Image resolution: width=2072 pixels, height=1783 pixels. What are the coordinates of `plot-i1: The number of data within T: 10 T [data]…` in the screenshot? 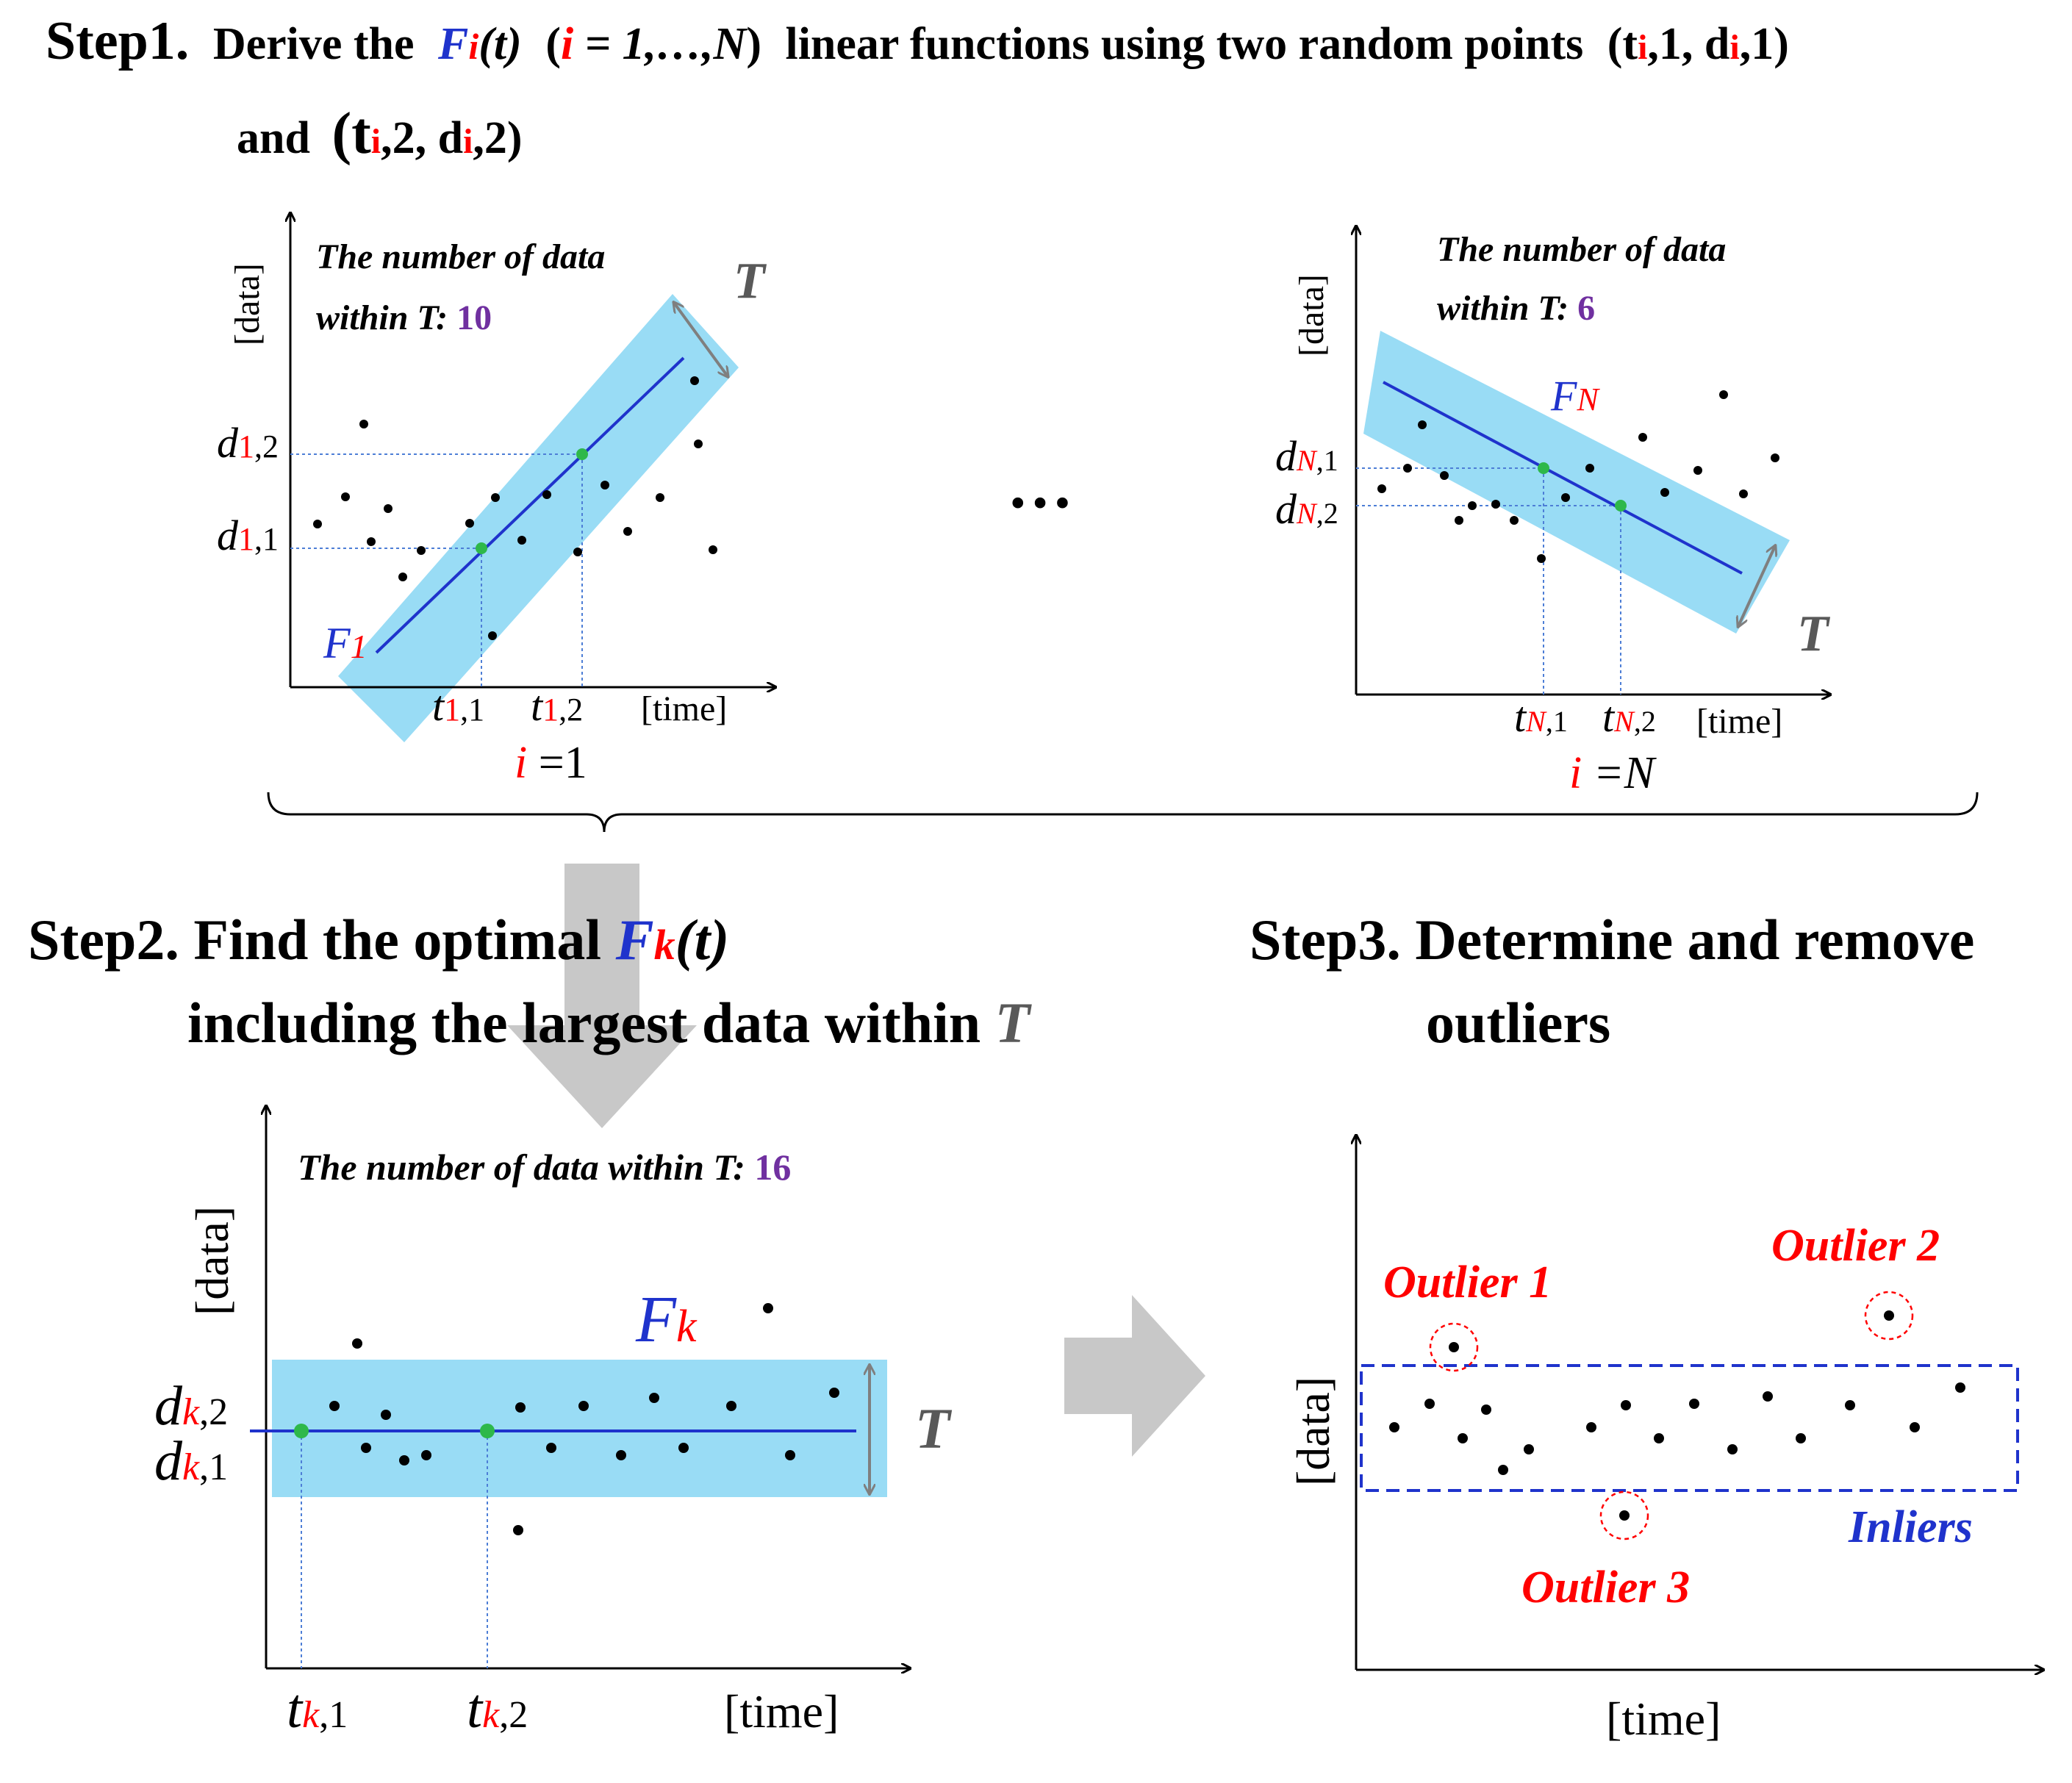 It's located at (496, 500).